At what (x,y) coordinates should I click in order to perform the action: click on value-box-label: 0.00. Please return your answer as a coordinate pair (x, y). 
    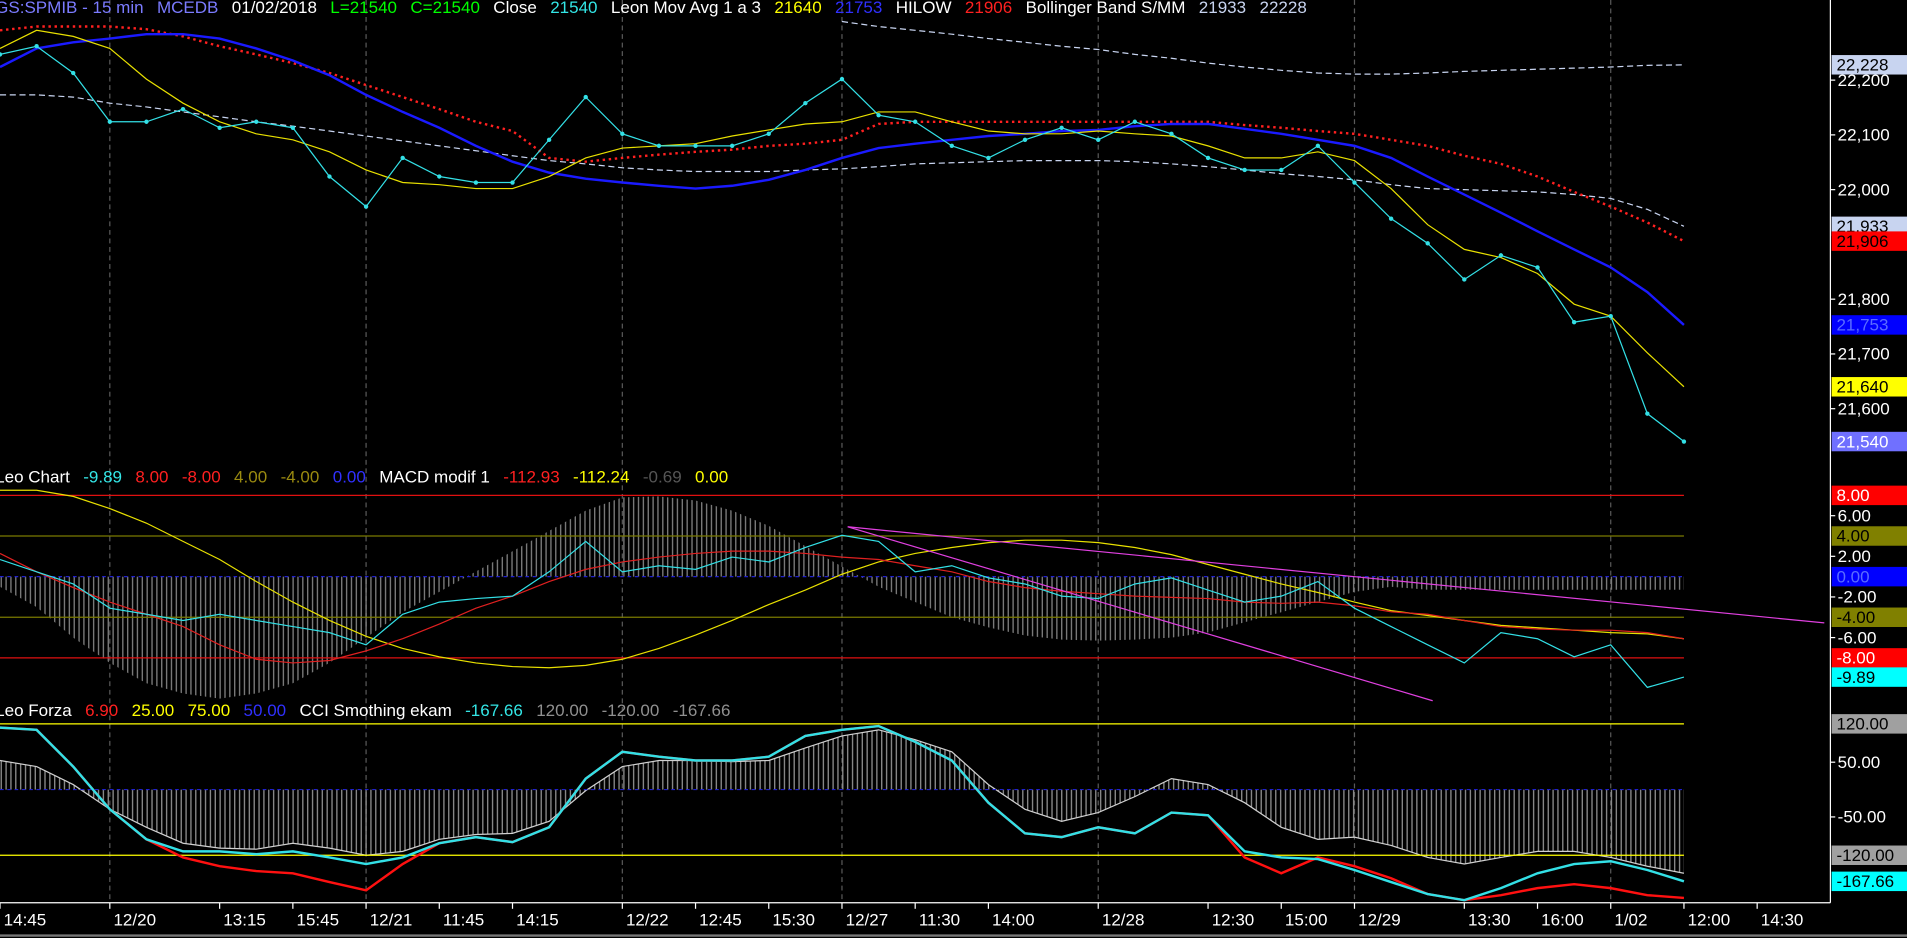
    Looking at the image, I should click on (1852, 576).